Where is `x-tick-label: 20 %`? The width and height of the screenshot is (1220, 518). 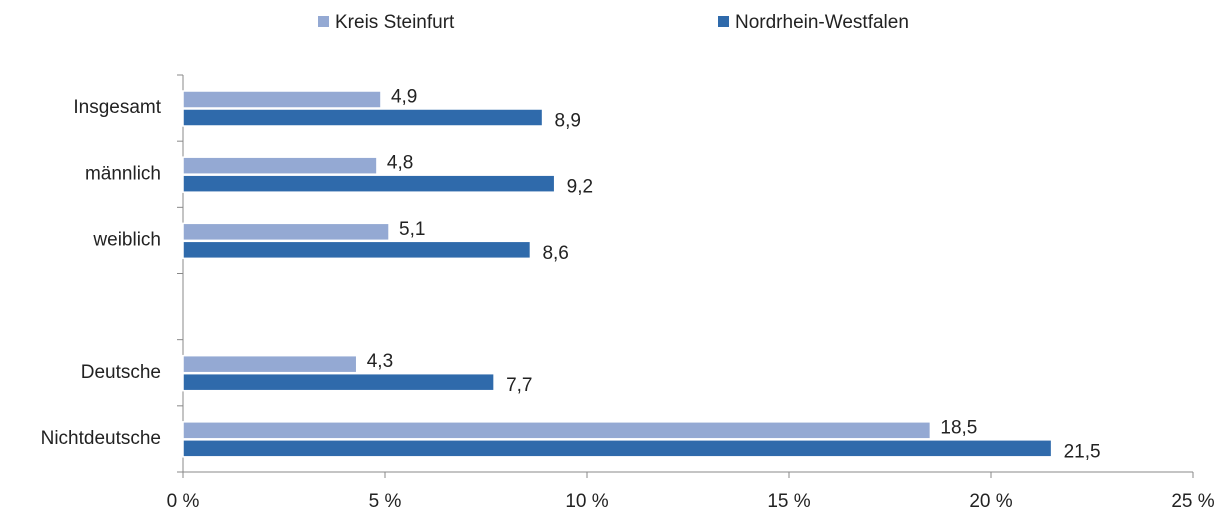 x-tick-label: 20 % is located at coordinates (990, 501).